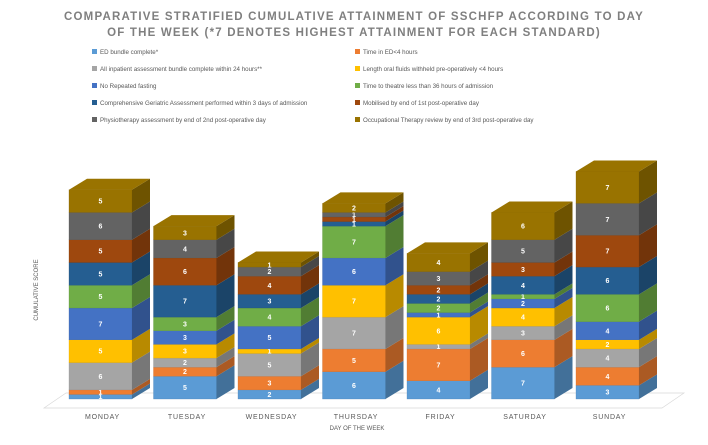 This screenshot has height=445, width=708. What do you see at coordinates (187, 417) in the screenshot?
I see `x-tick-label: TUESDAY` at bounding box center [187, 417].